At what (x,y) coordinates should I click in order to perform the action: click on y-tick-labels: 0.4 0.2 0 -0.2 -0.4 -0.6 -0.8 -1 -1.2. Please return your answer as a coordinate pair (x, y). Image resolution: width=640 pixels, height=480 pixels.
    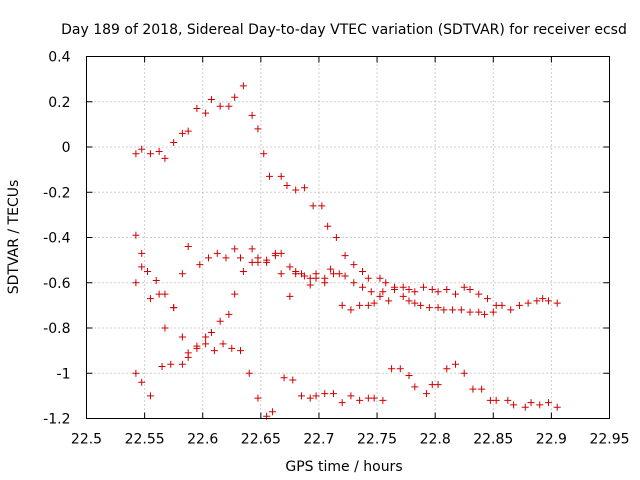
    Looking at the image, I should click on (56, 239).